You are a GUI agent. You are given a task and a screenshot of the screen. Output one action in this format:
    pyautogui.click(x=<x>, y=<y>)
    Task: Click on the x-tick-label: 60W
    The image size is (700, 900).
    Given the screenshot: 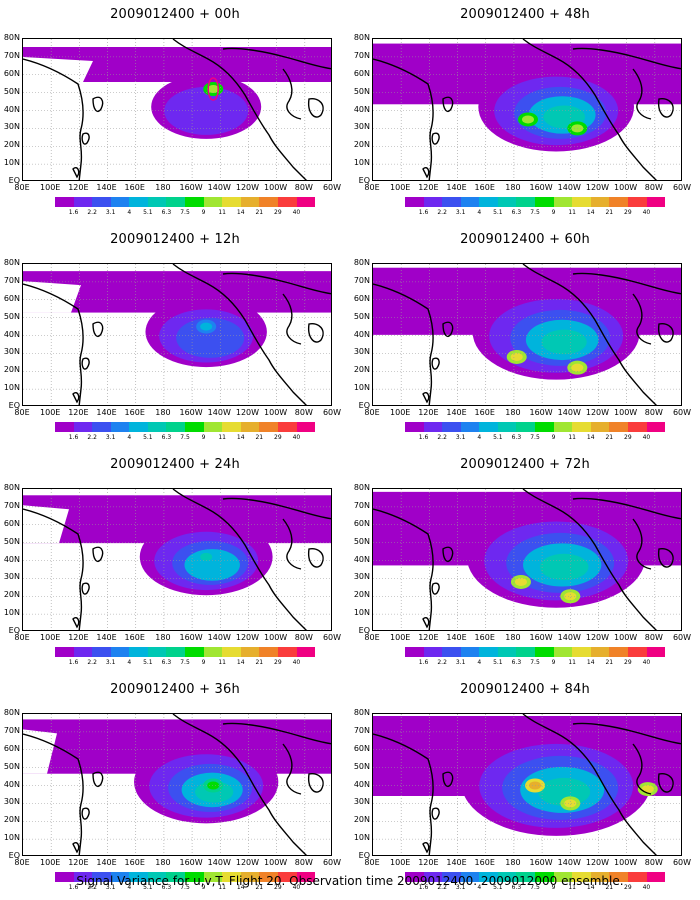 What is the action you would take?
    pyautogui.click(x=682, y=187)
    